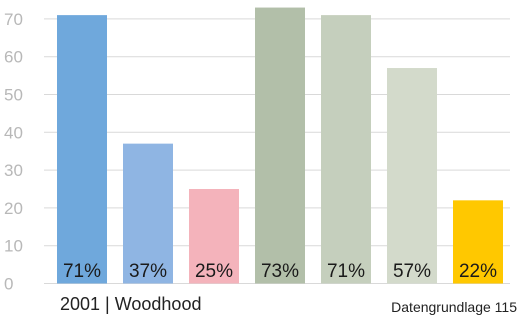 The height and width of the screenshot is (323, 529). I want to click on bar-labels: 71% 37% 25% 73% 71% 57% 22%, so click(280, 271).